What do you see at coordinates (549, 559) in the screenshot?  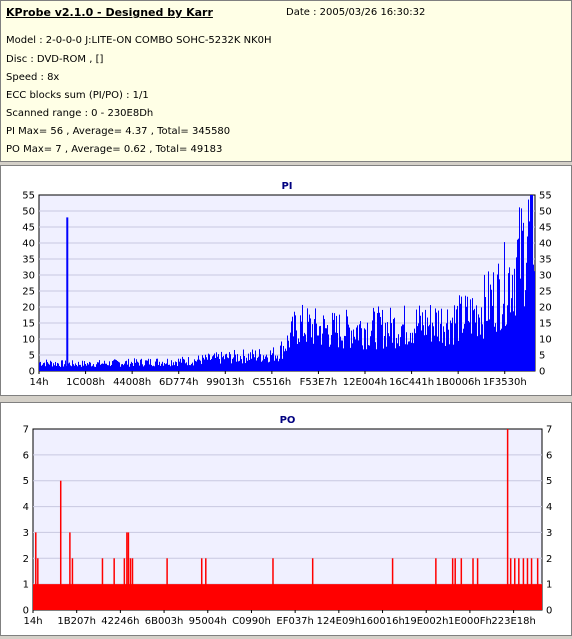 I see `y-tick-label-right: 2` at bounding box center [549, 559].